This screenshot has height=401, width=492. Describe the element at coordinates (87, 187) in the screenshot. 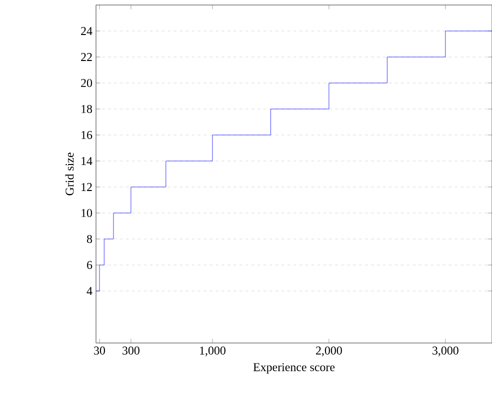

I see `y-tick-label: 12` at that location.